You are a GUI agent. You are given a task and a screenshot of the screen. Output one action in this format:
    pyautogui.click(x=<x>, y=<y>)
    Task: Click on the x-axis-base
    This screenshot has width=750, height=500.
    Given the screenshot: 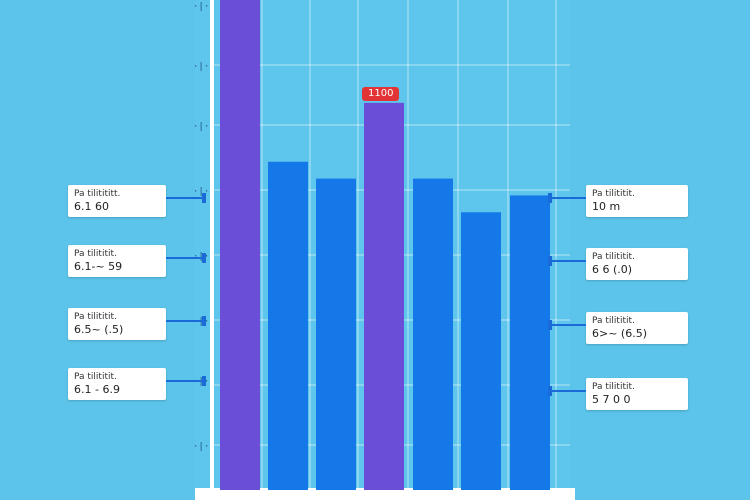 What is the action you would take?
    pyautogui.click(x=385, y=494)
    